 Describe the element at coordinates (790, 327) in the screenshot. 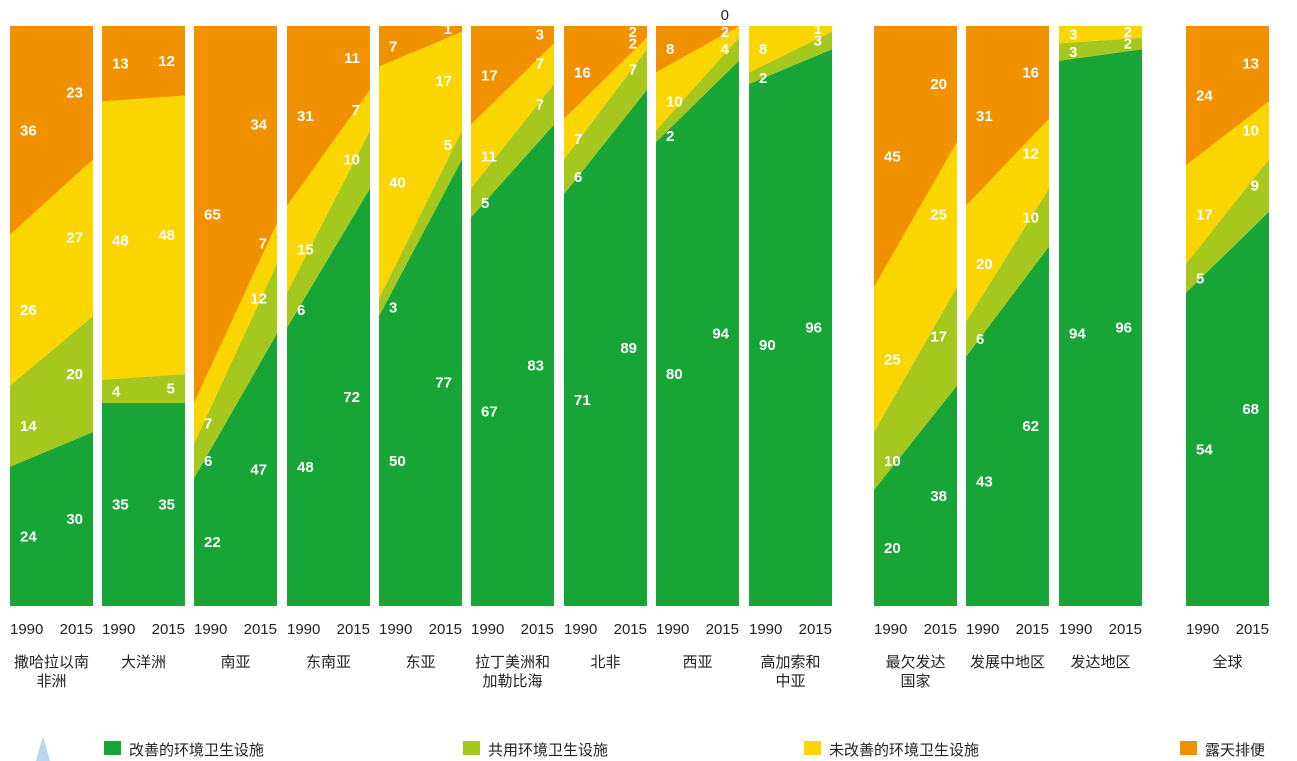

I see `area-改善的环境卫生设施-8` at that location.